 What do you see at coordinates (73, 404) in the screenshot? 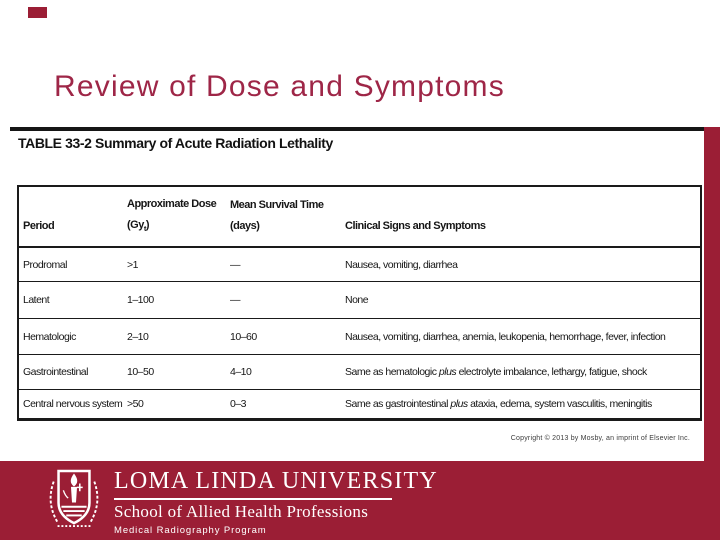
I see `cell-period: Central nervous system` at bounding box center [73, 404].